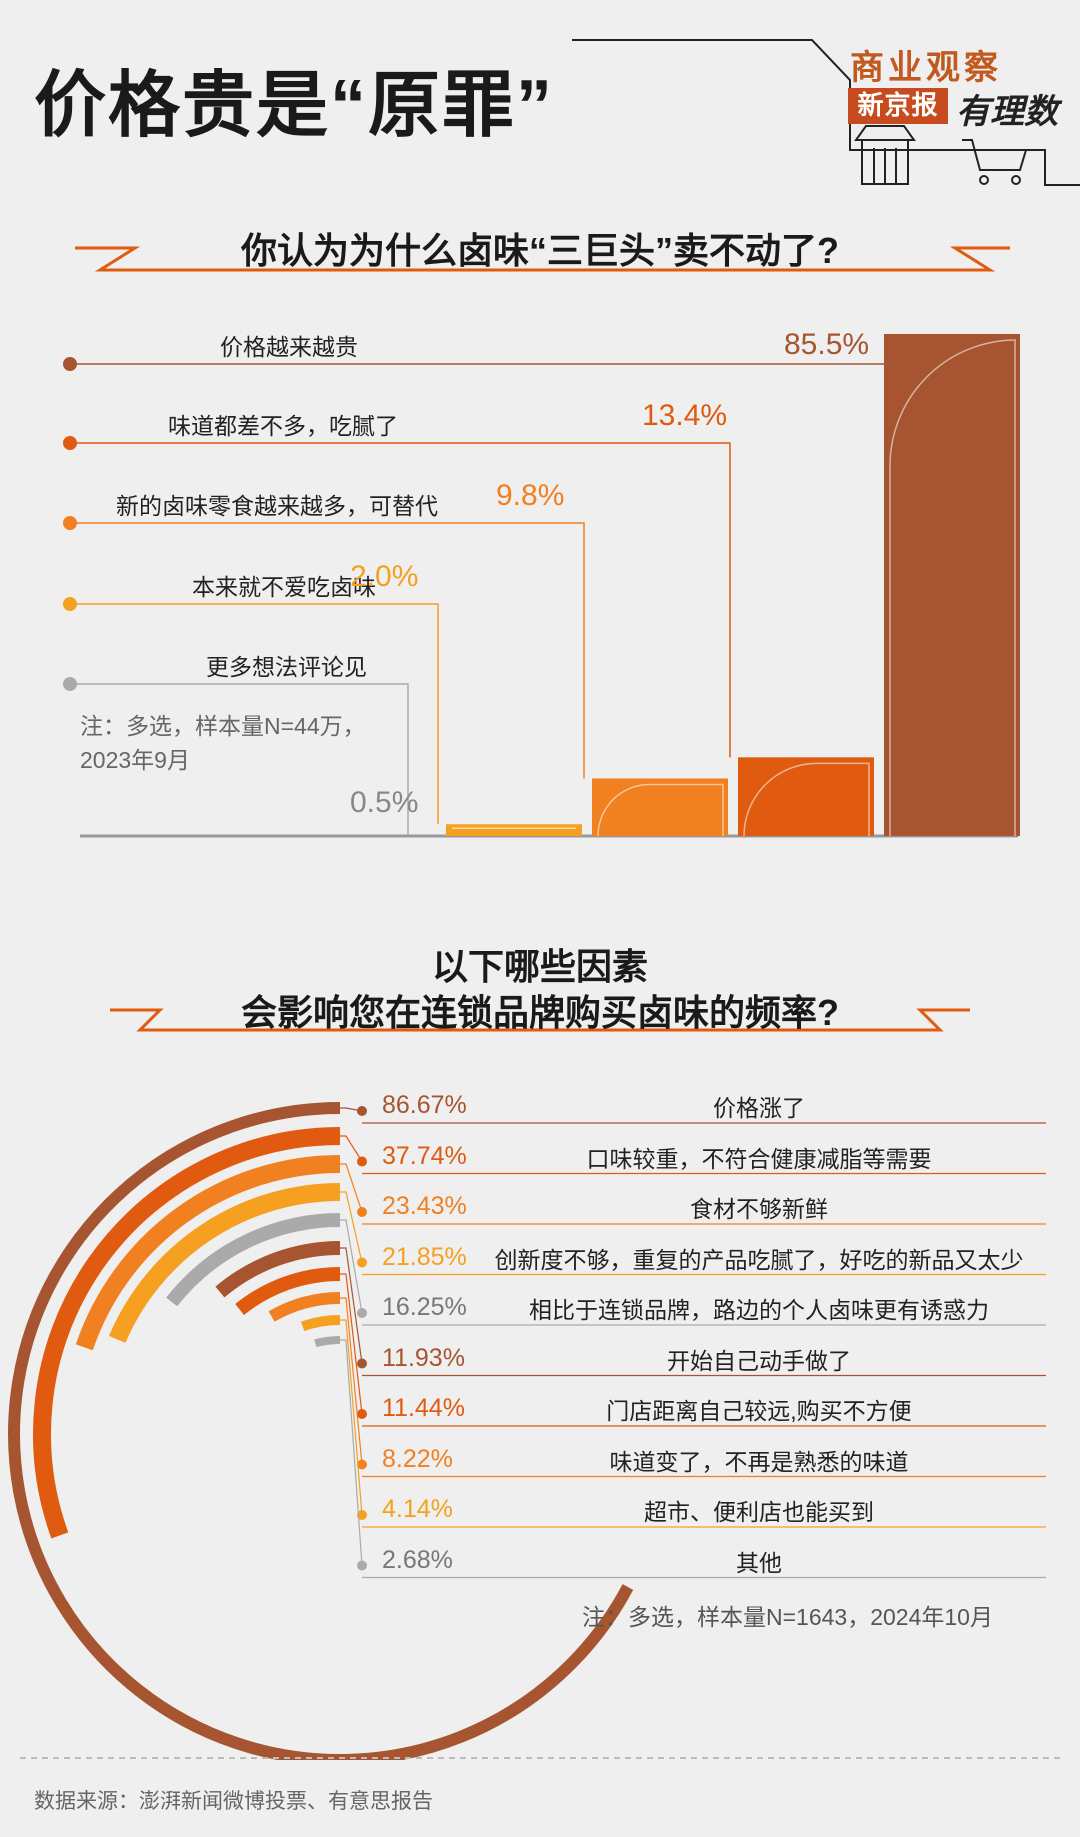 The height and width of the screenshot is (1837, 1080). Describe the element at coordinates (294, 106) in the screenshot. I see `page-title: 价格贵是“原罪”` at that location.